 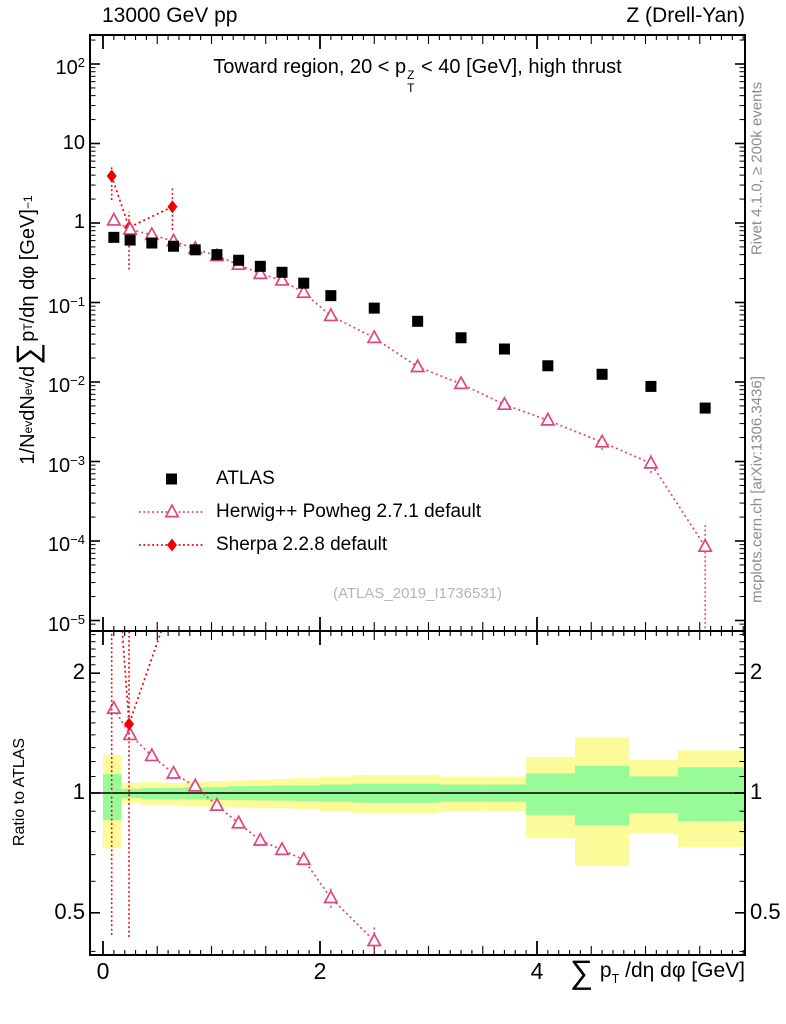 What do you see at coordinates (245, 478) in the screenshot?
I see `legend-label: ATLAS` at bounding box center [245, 478].